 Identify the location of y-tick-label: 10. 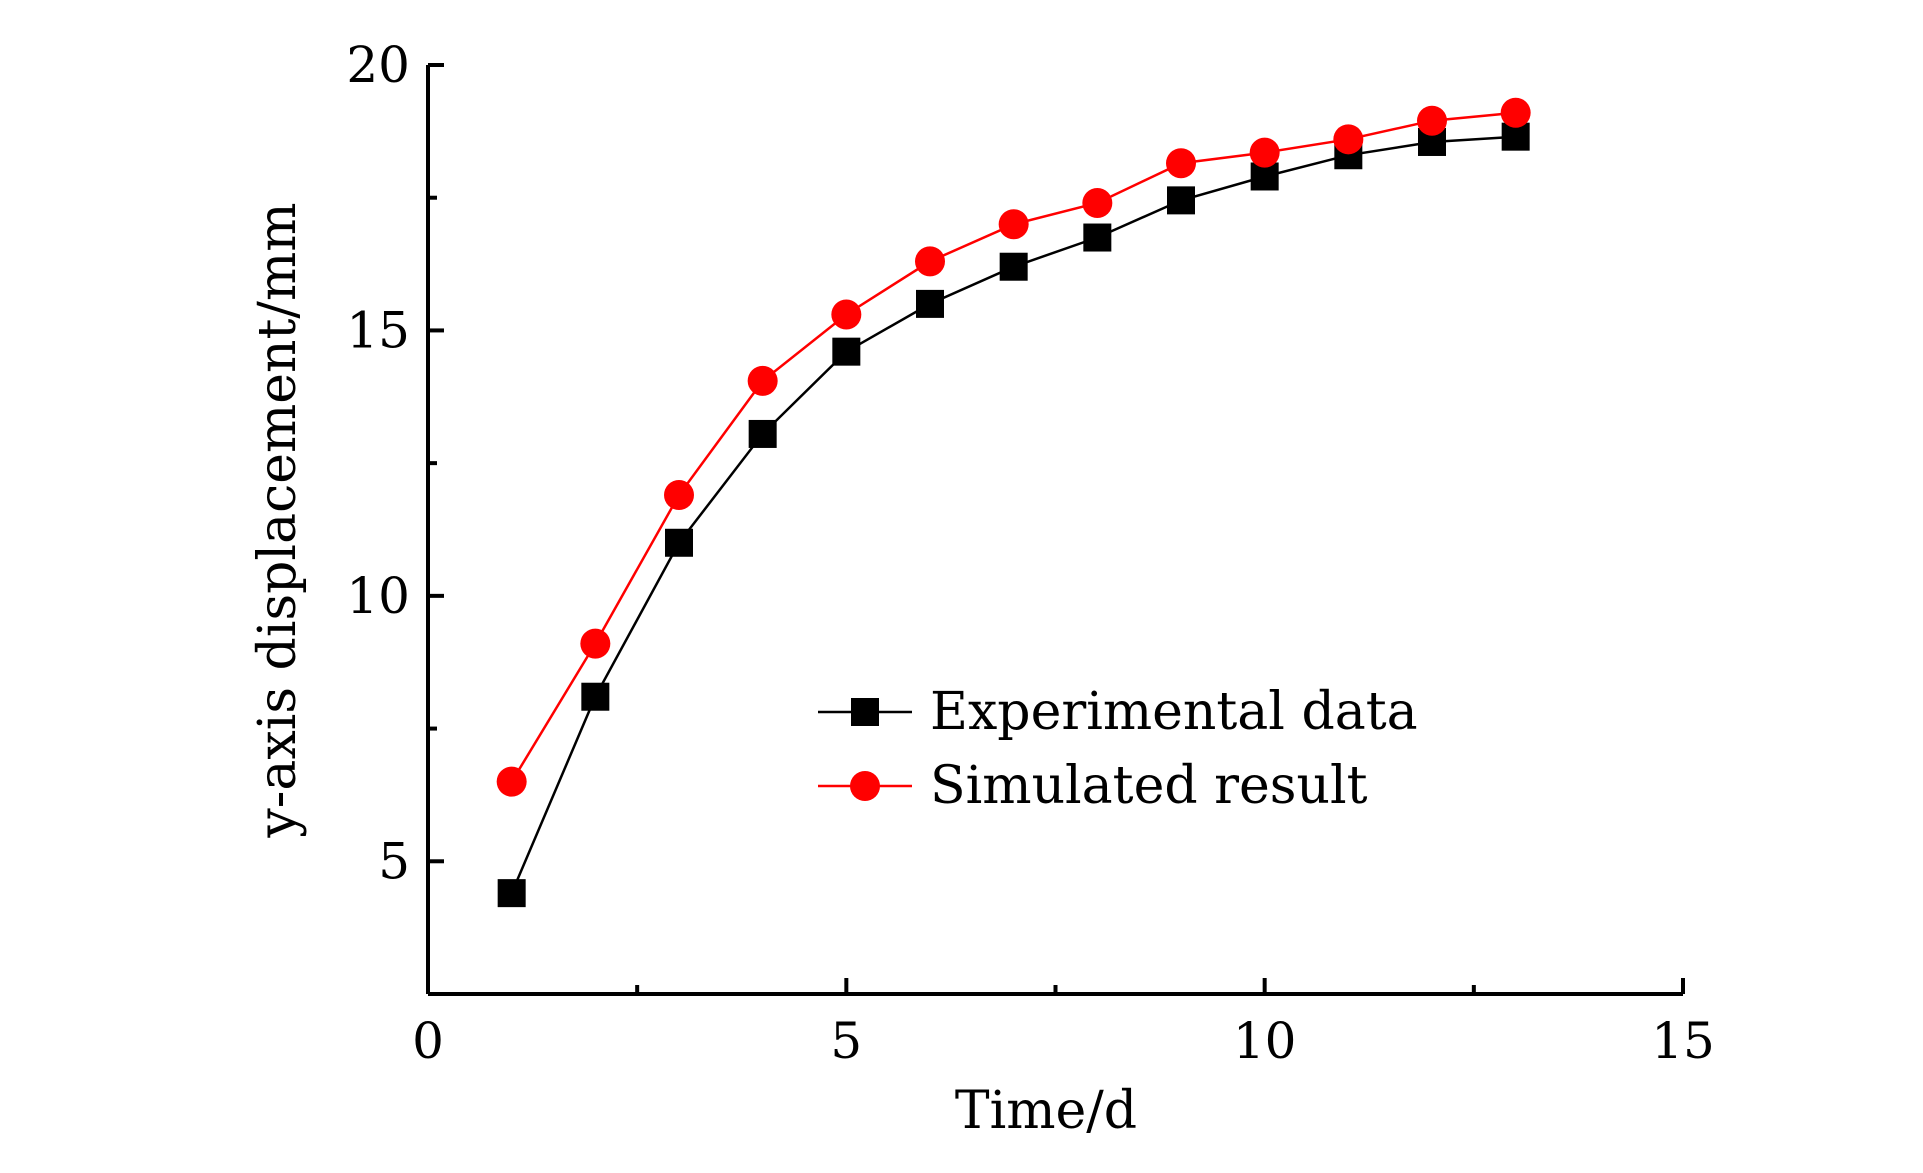
(378, 596).